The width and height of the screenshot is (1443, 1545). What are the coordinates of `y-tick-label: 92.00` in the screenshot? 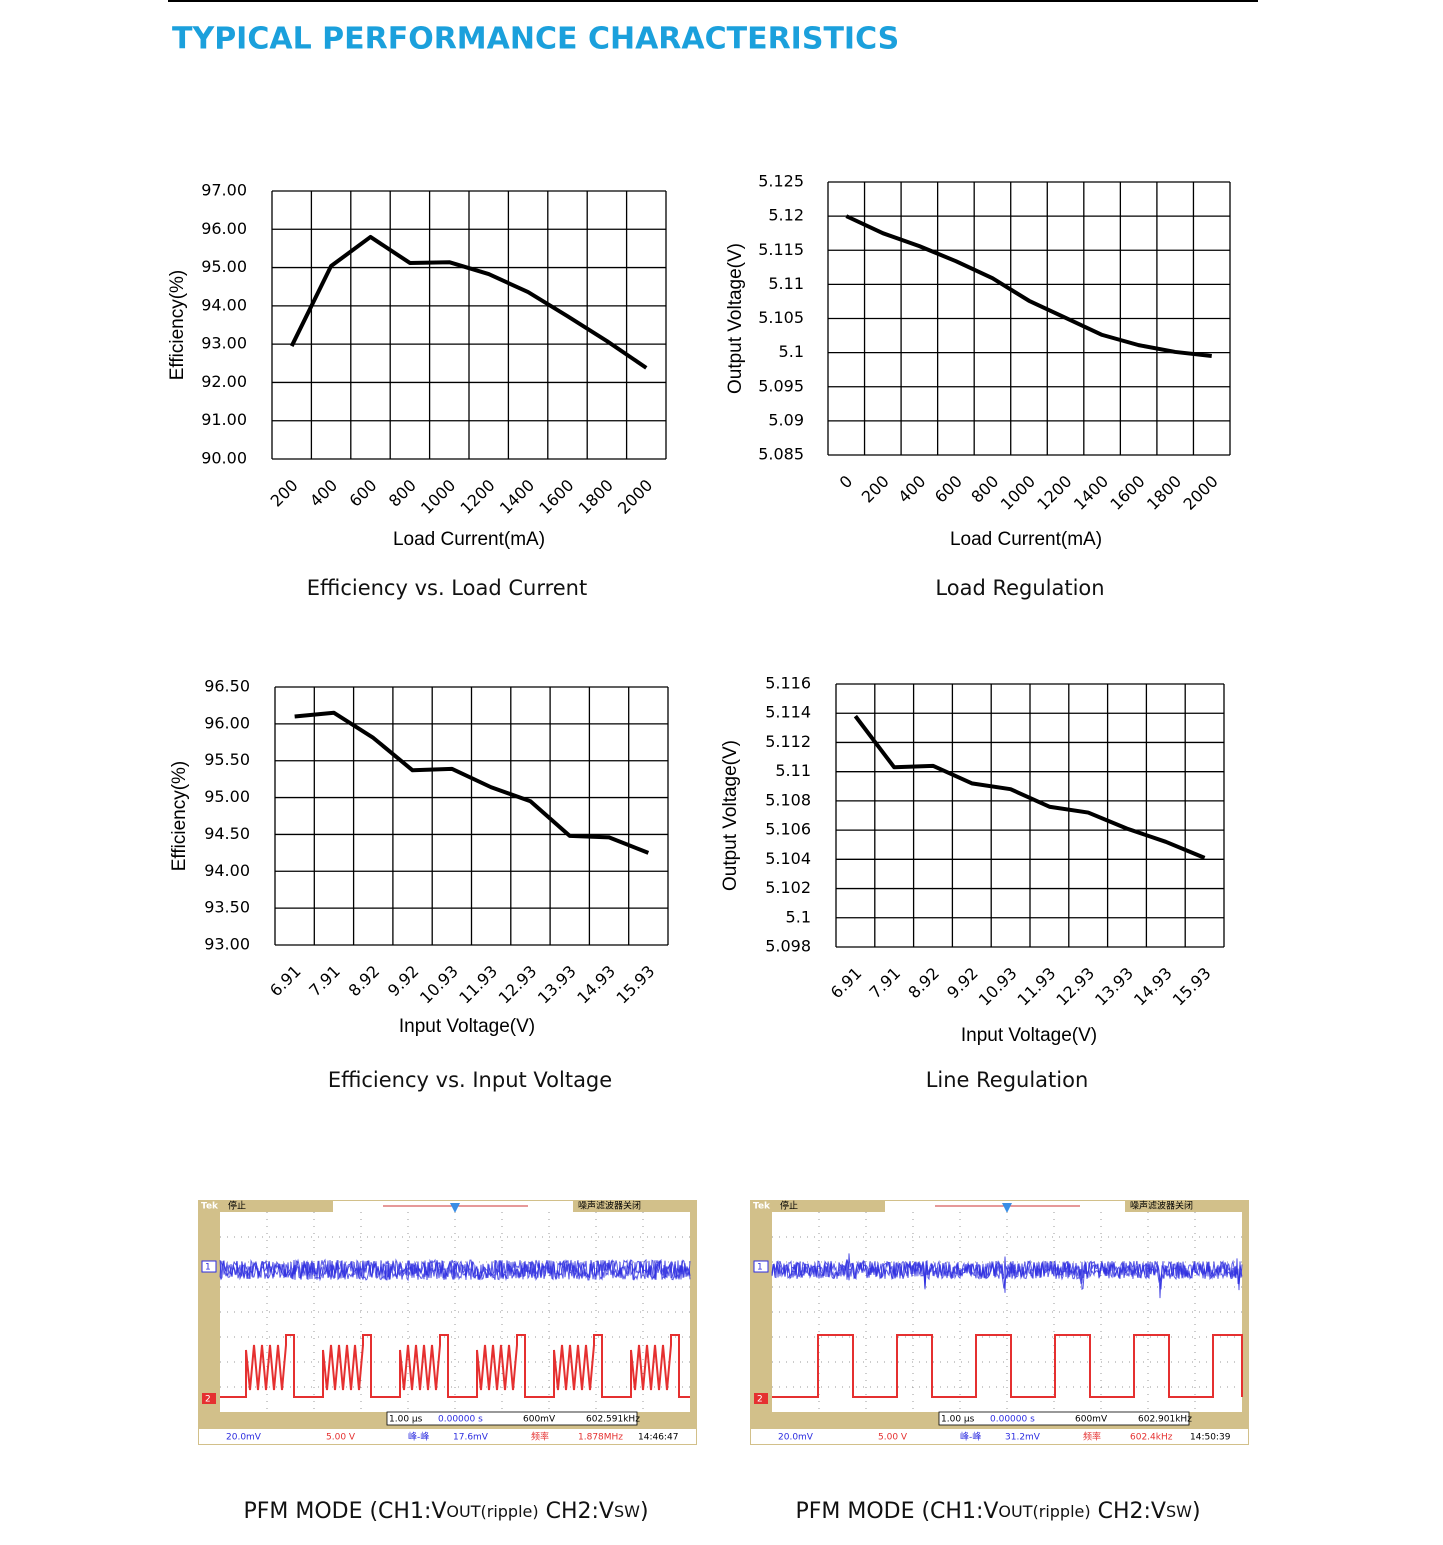 It's located at (224, 381).